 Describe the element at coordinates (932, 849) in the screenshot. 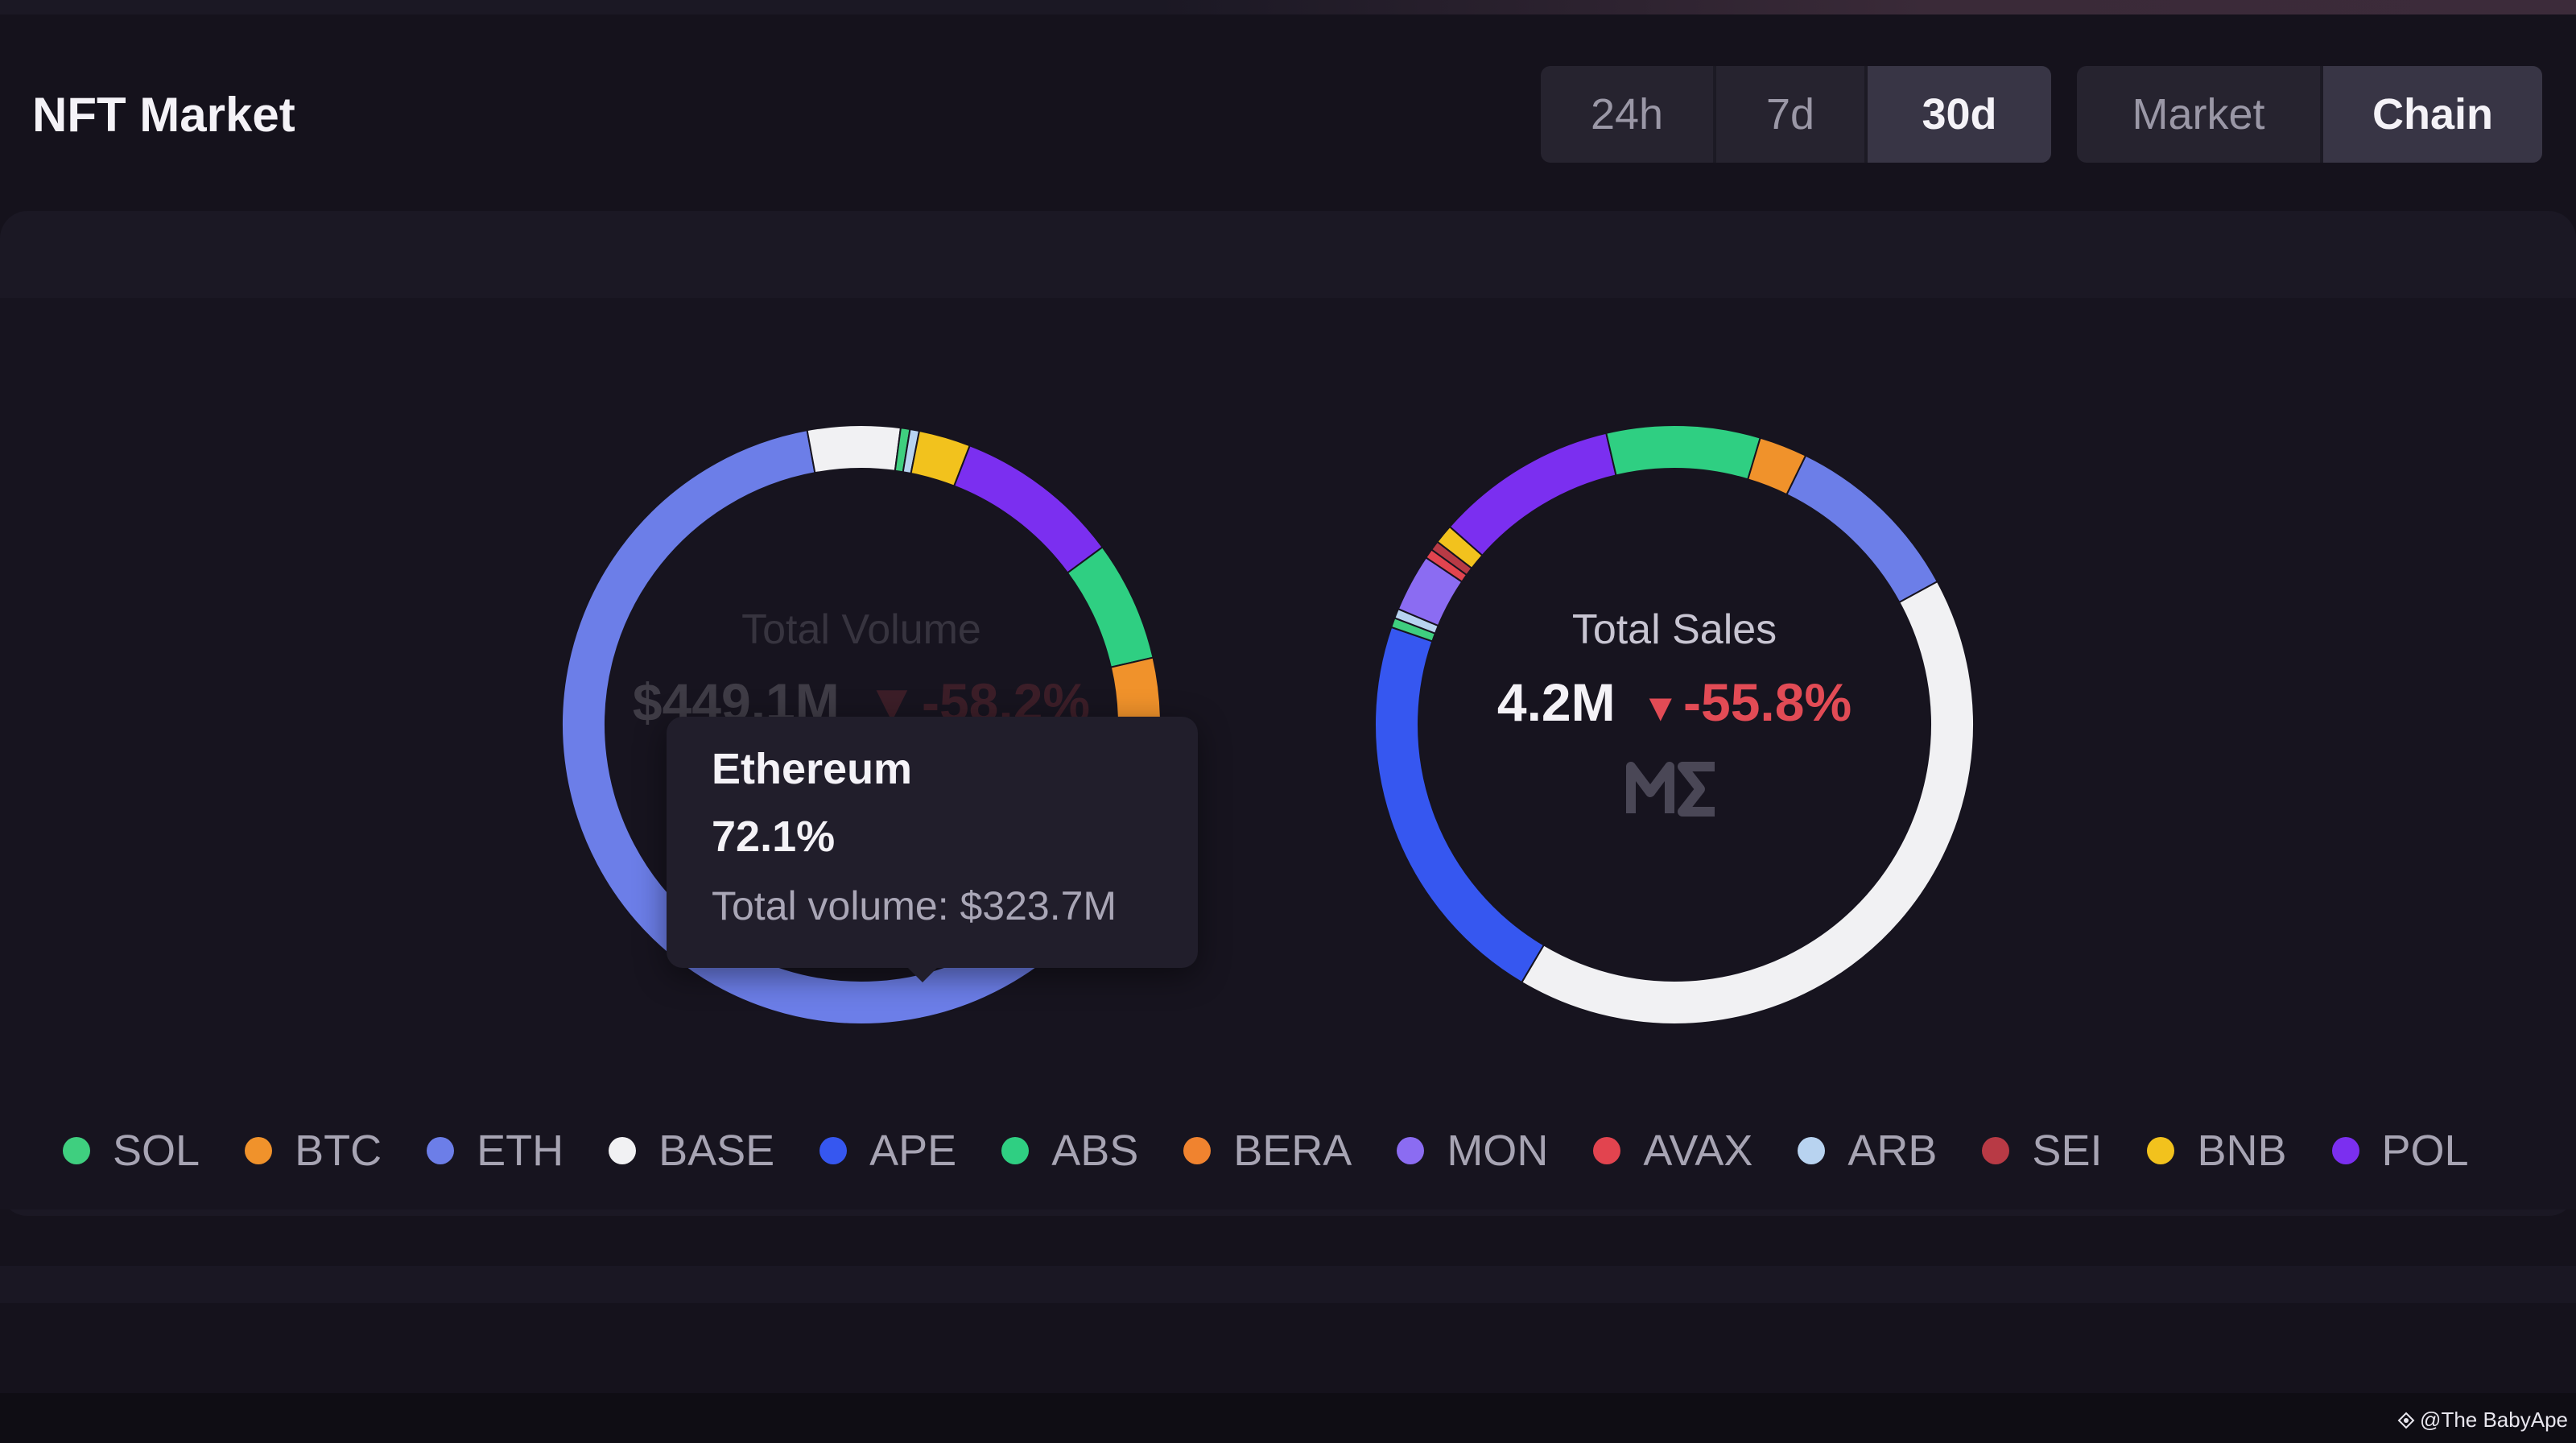

I see `chart-tooltip: Ethereum 72.1% Total volume: $323.7M` at that location.